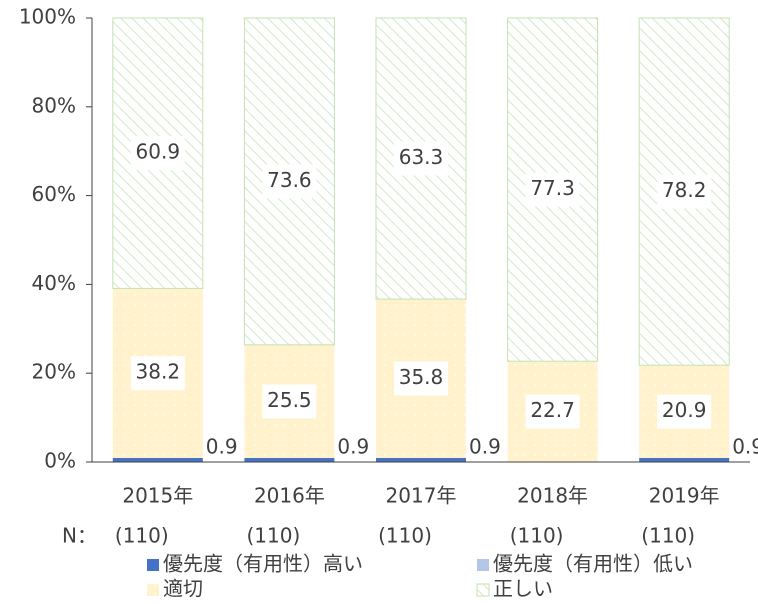 This screenshot has height=604, width=758. What do you see at coordinates (263, 564) in the screenshot?
I see `legend-label: 優先度（有用性）高い` at bounding box center [263, 564].